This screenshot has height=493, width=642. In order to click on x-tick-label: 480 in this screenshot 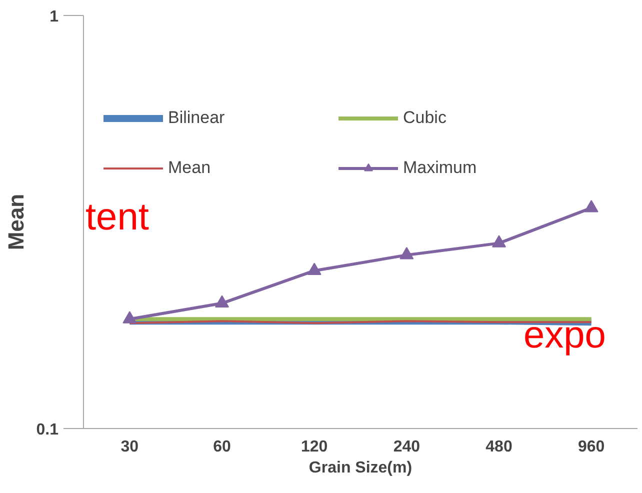, I will do `click(499, 447)`.